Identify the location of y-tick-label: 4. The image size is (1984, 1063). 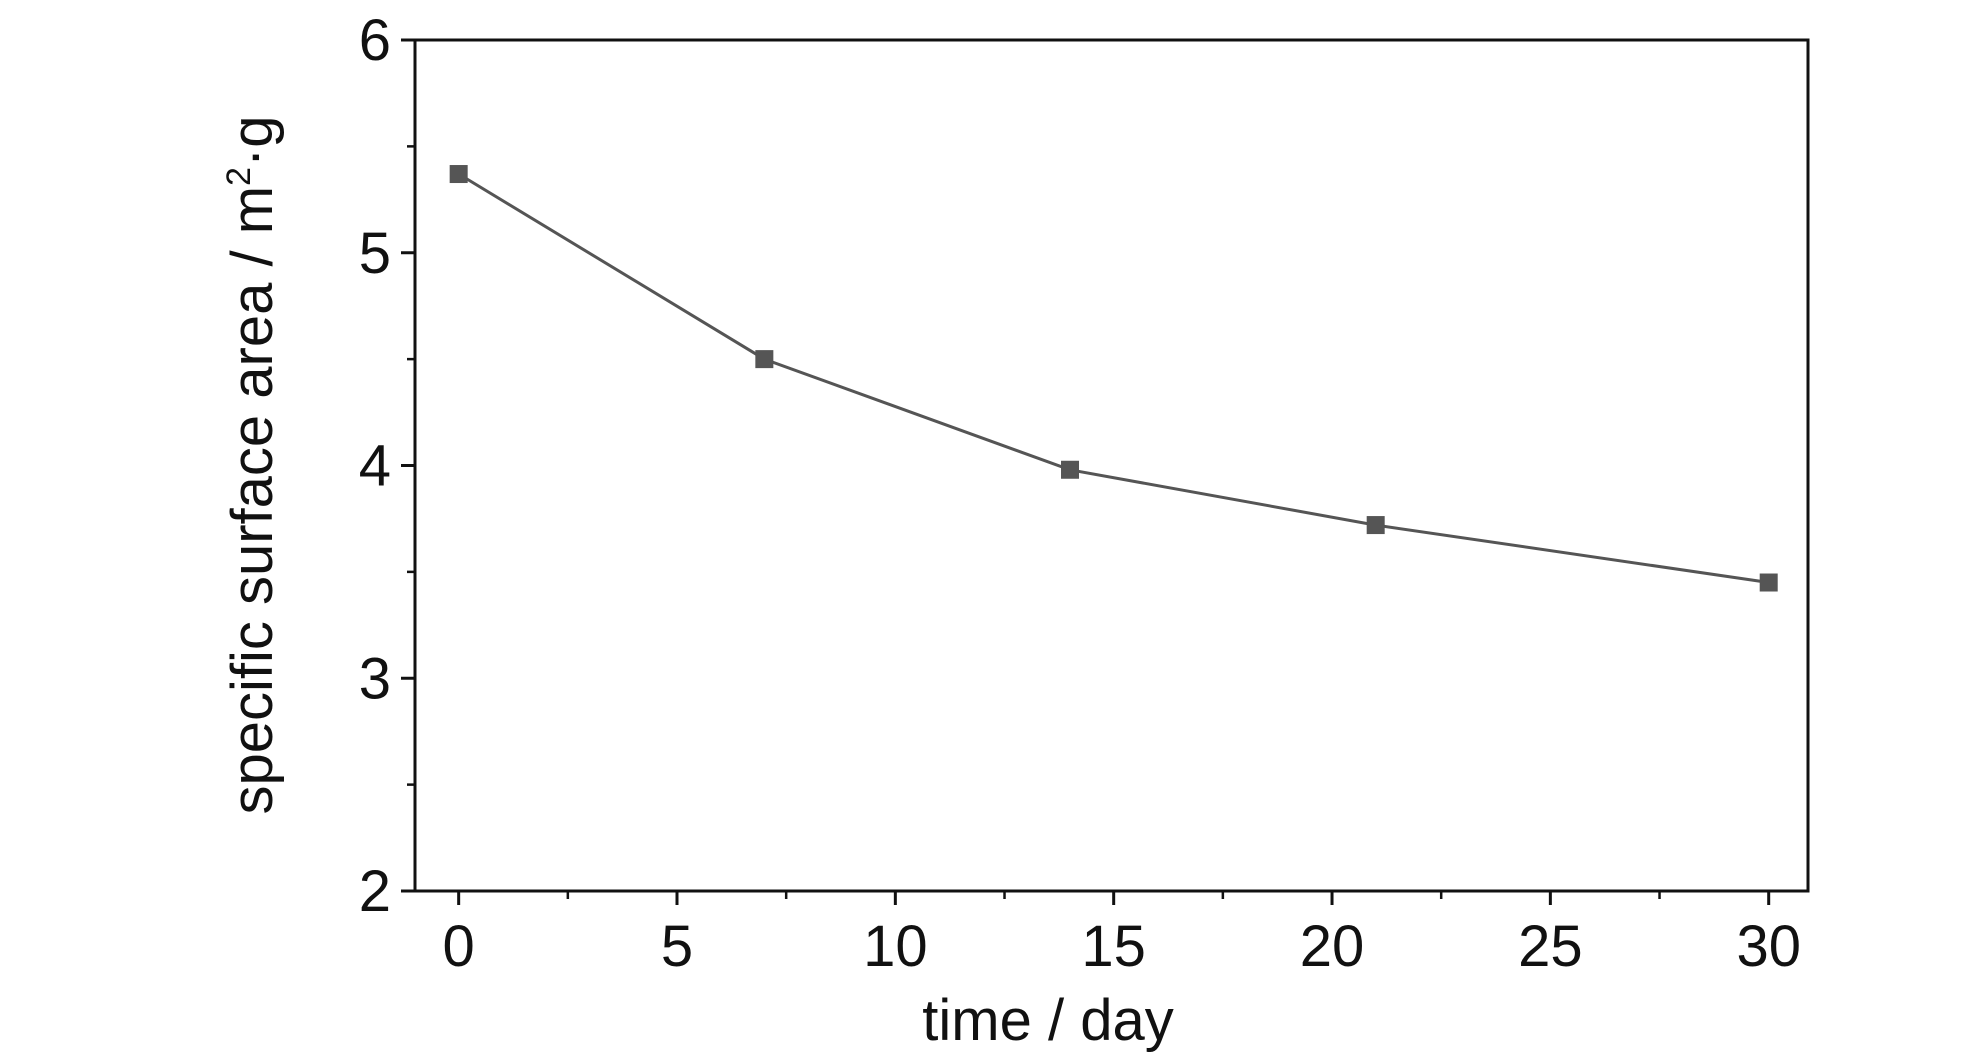
(375, 466).